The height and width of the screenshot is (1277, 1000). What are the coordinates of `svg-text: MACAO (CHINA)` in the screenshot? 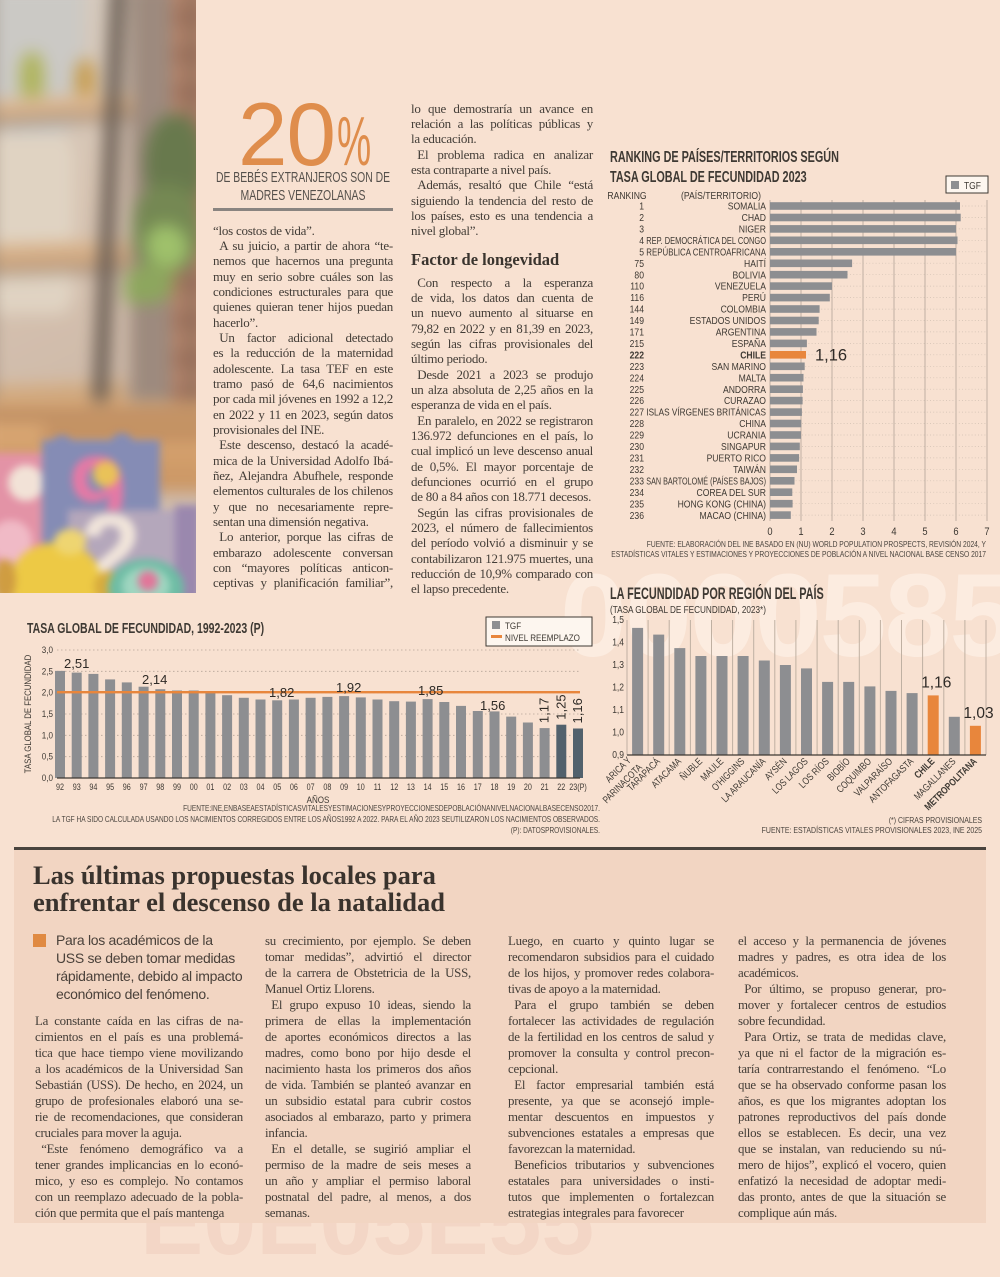 It's located at (733, 516).